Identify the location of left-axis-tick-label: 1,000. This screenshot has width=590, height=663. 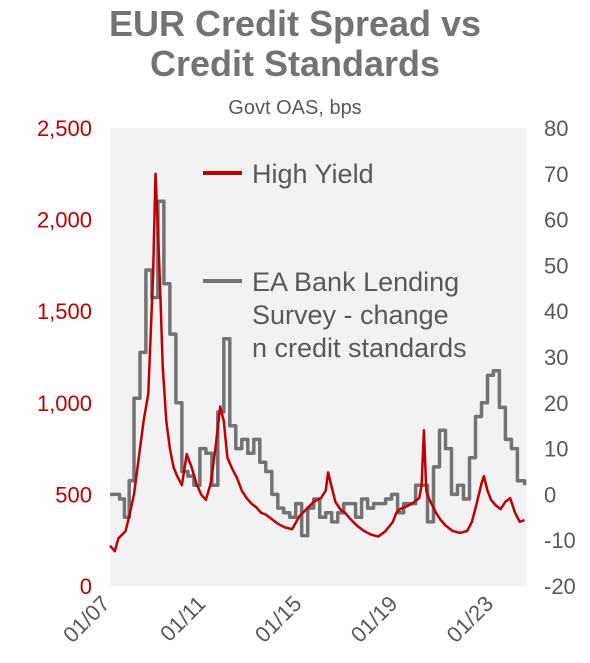
(64, 403).